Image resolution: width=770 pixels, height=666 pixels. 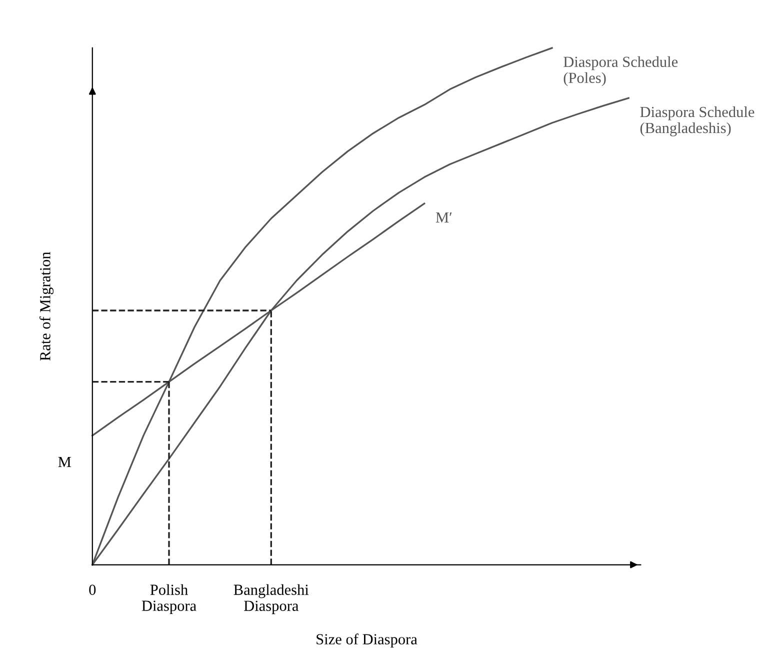 What do you see at coordinates (64, 462) in the screenshot?
I see `annotation: M` at bounding box center [64, 462].